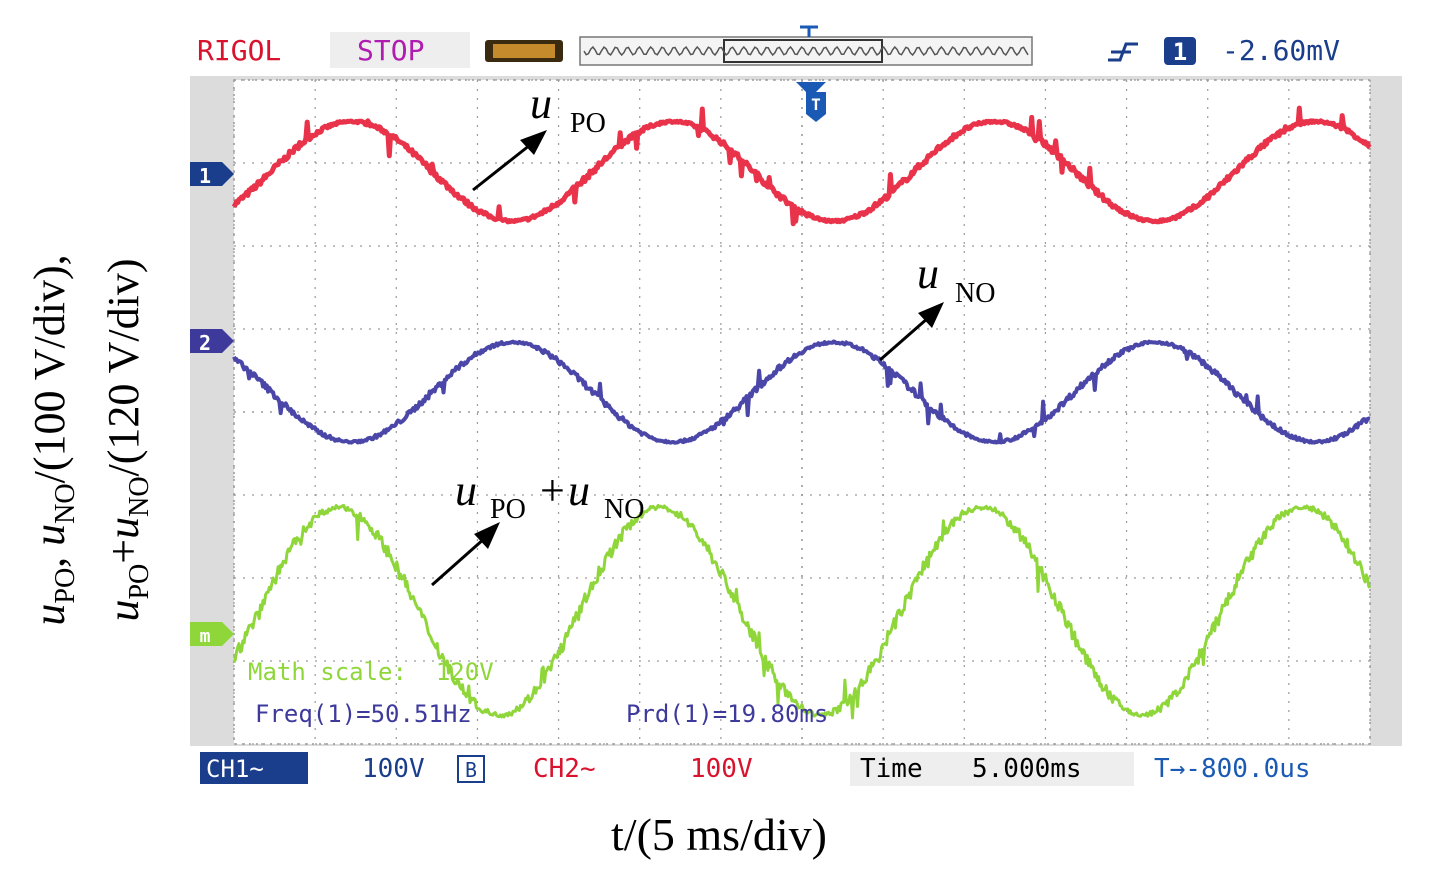 Image resolution: width=1438 pixels, height=885 pixels. I want to click on x-axis-title: t/(5 ms/div), so click(719, 834).